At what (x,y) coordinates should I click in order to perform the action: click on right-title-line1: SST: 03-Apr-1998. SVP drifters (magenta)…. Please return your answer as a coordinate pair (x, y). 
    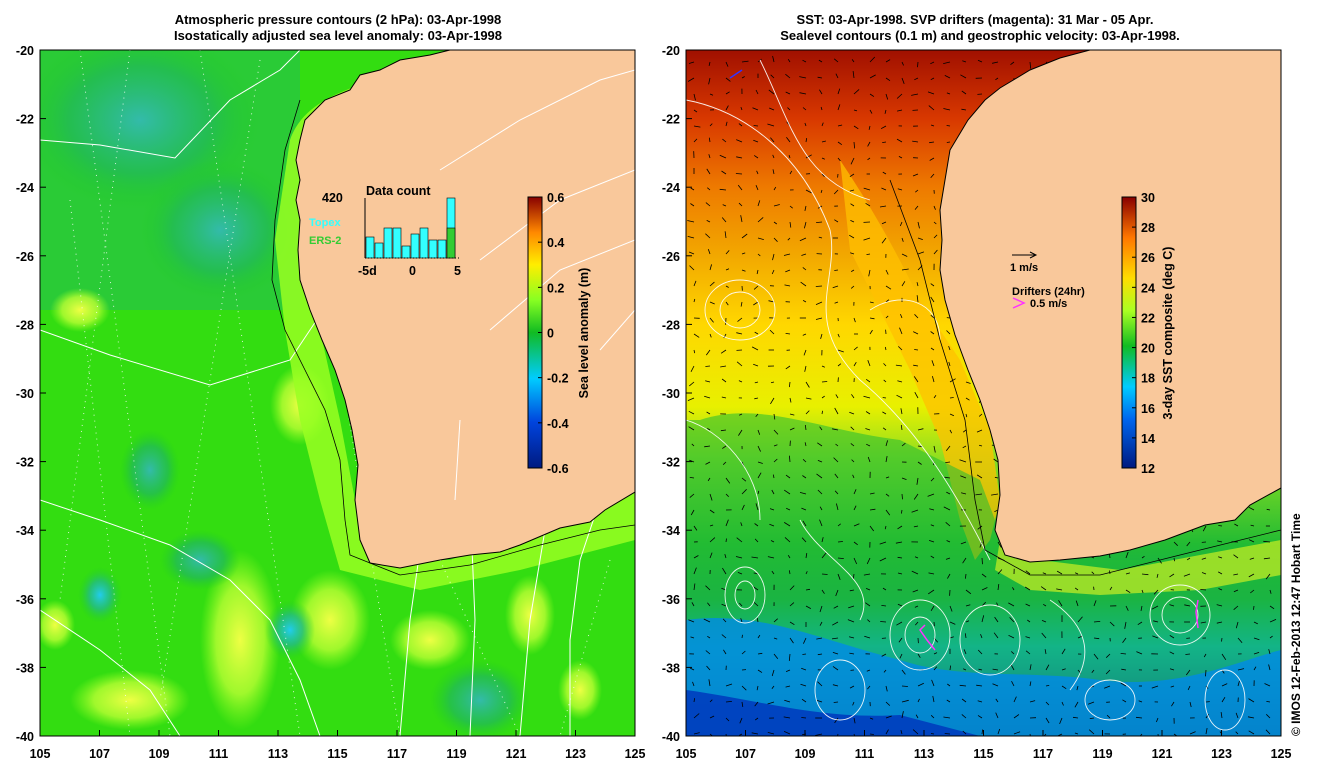
    Looking at the image, I should click on (975, 19).